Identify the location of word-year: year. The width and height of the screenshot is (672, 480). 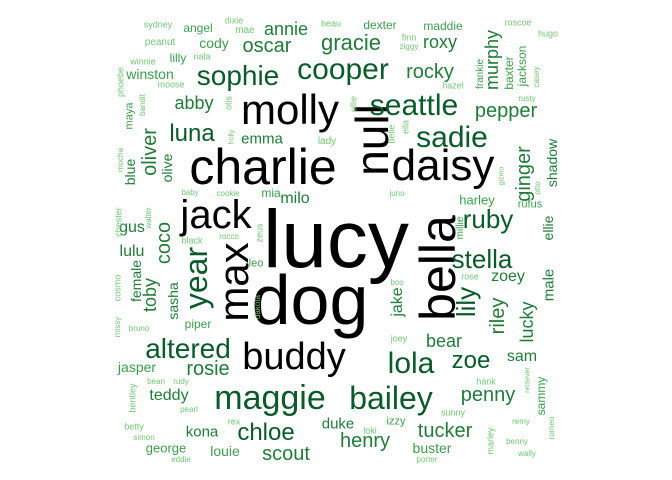
(196, 278).